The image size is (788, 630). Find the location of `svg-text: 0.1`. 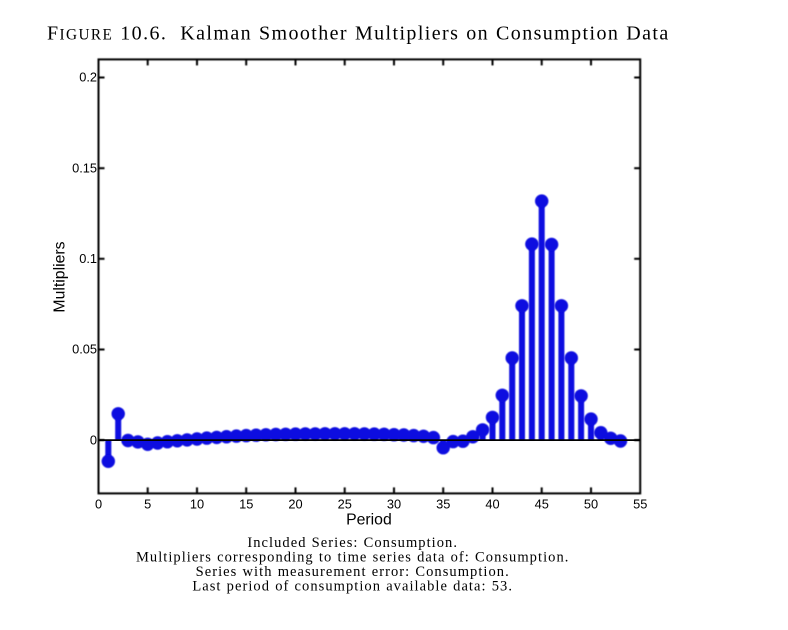

svg-text: 0.1 is located at coordinates (88, 258).